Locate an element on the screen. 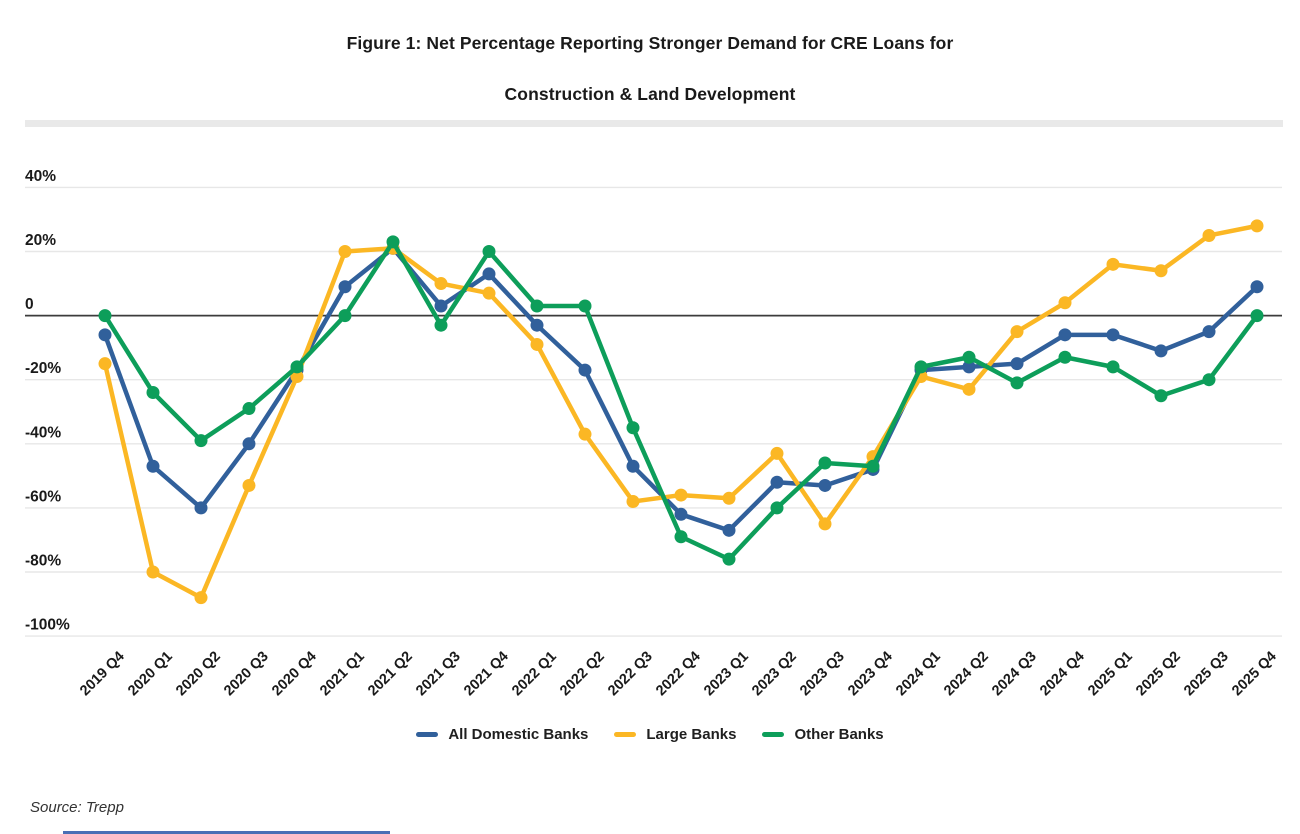 Image resolution: width=1300 pixels, height=834 pixels. legend-item-all-domestic-banks: All Domestic Banks is located at coordinates (502, 734).